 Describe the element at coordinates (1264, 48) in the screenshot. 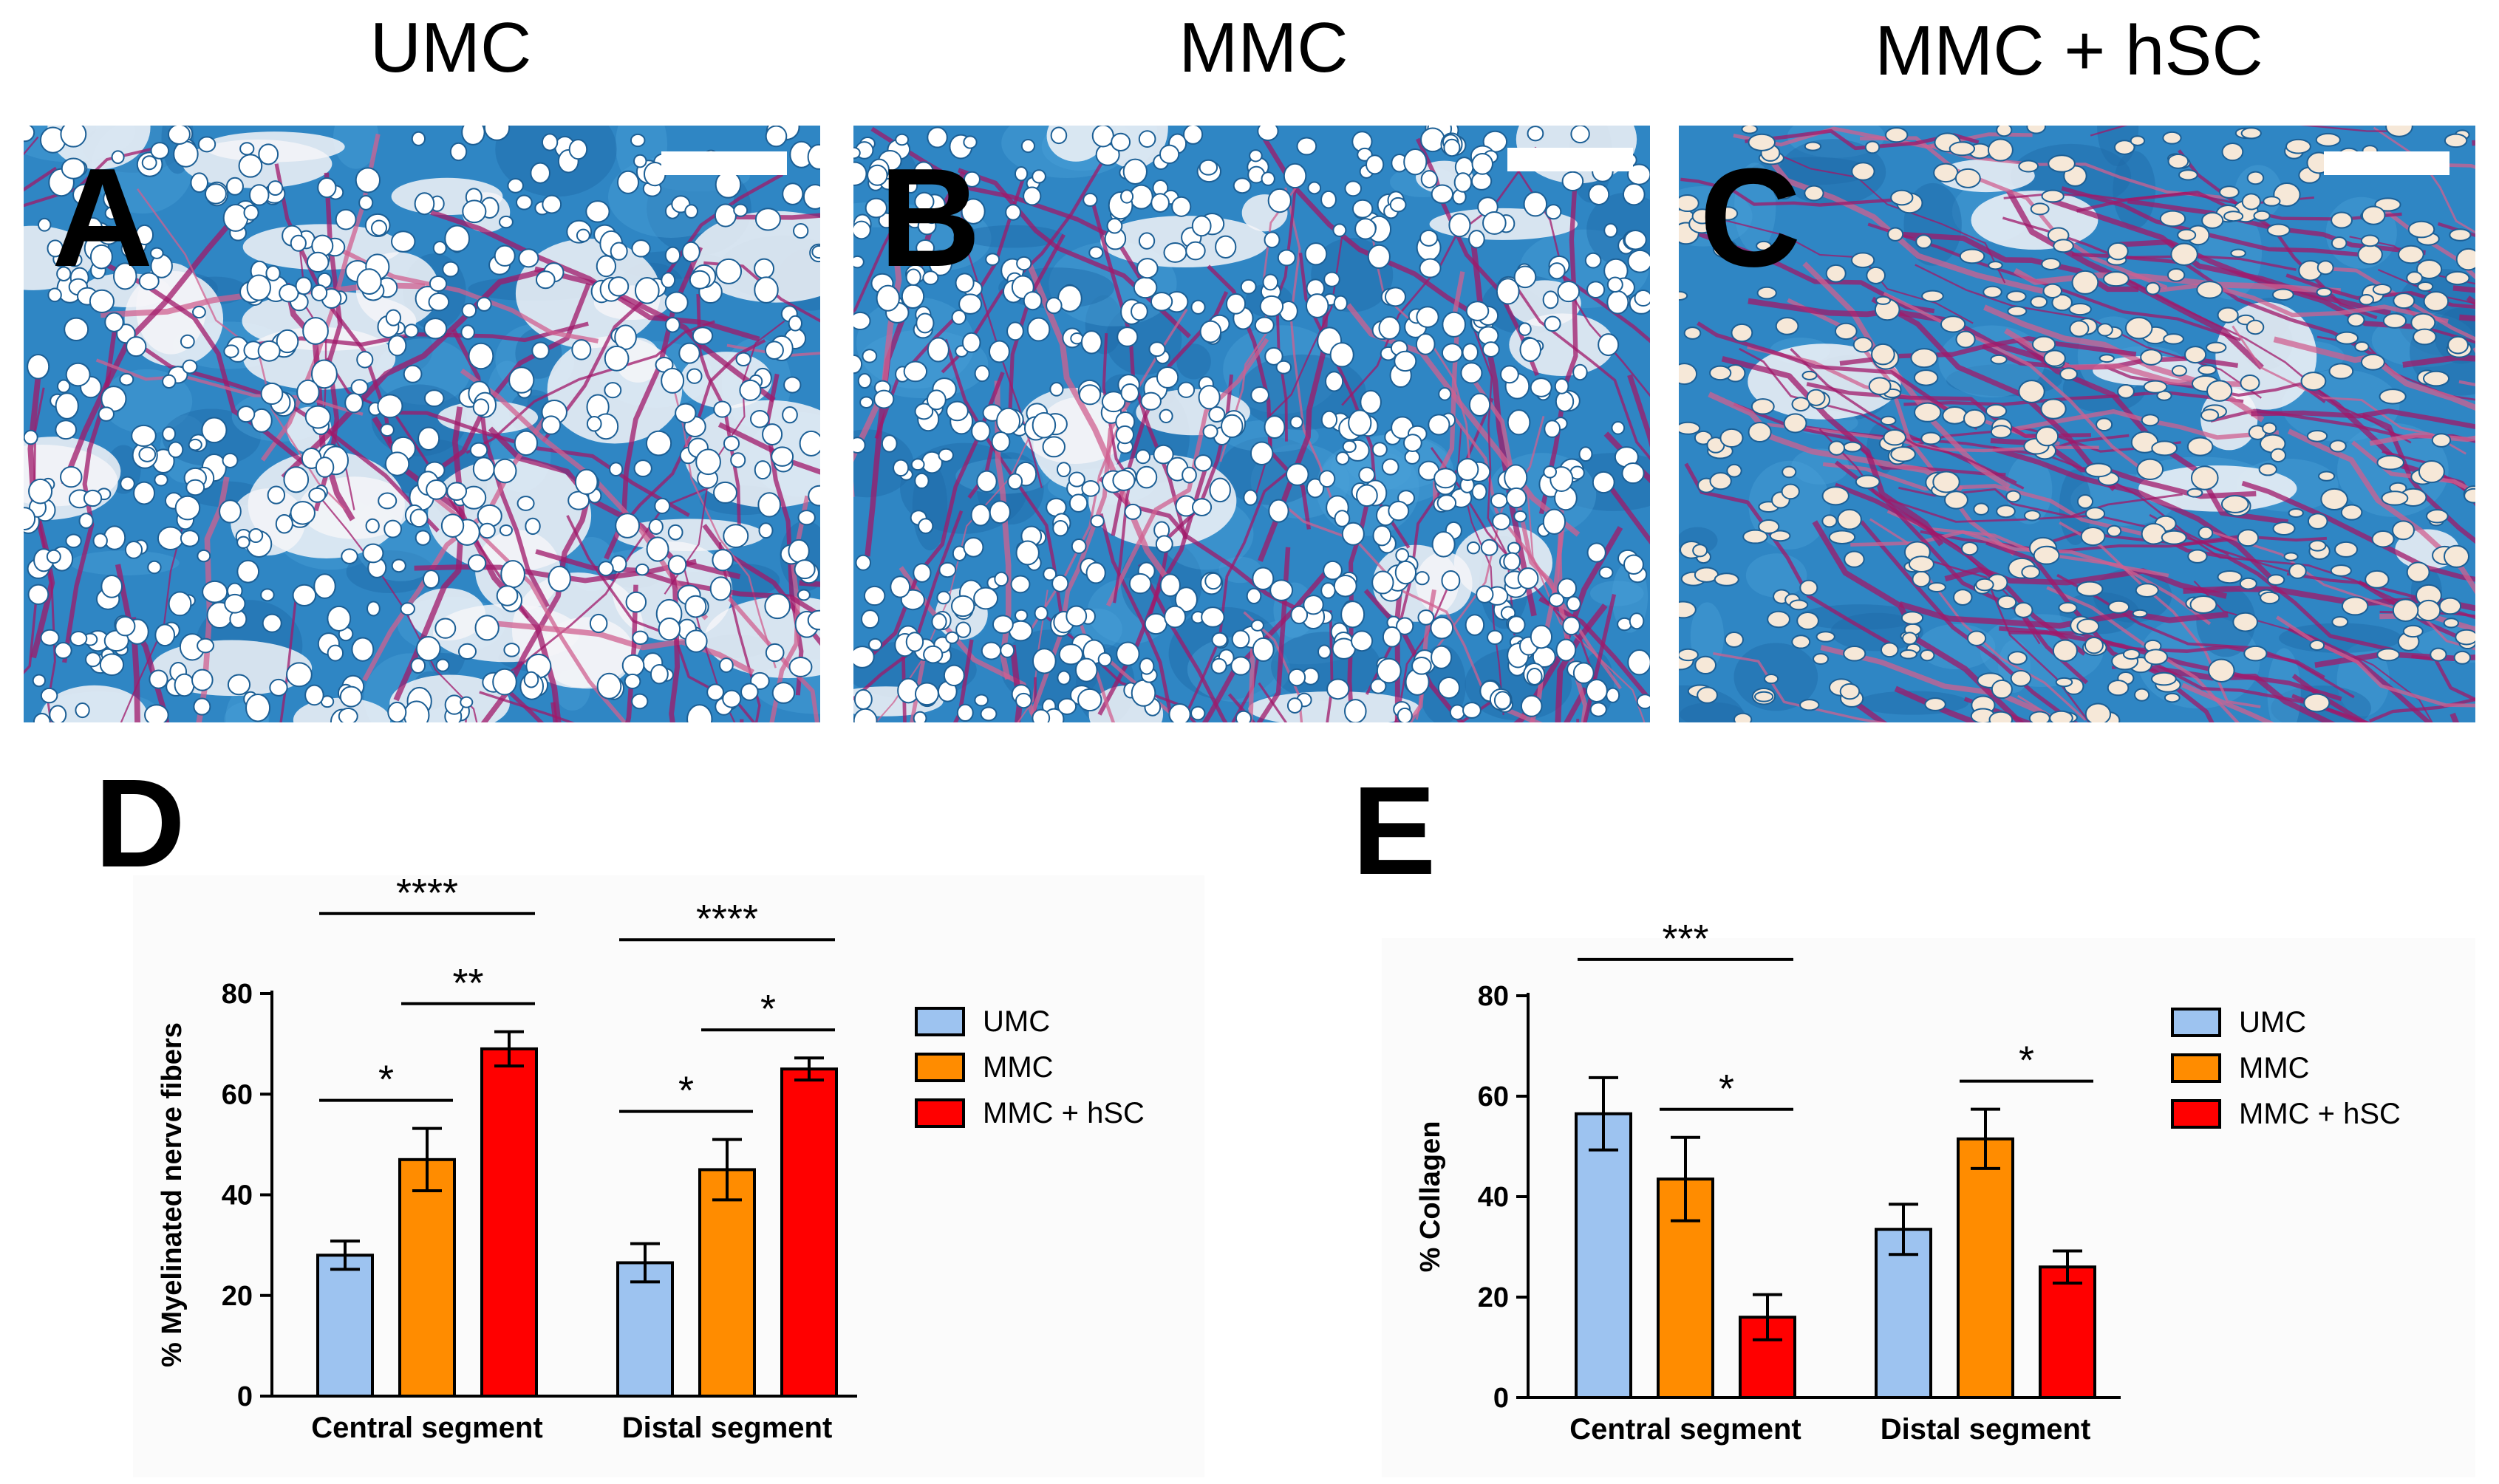

I see `column-title-mmc: MMC` at that location.